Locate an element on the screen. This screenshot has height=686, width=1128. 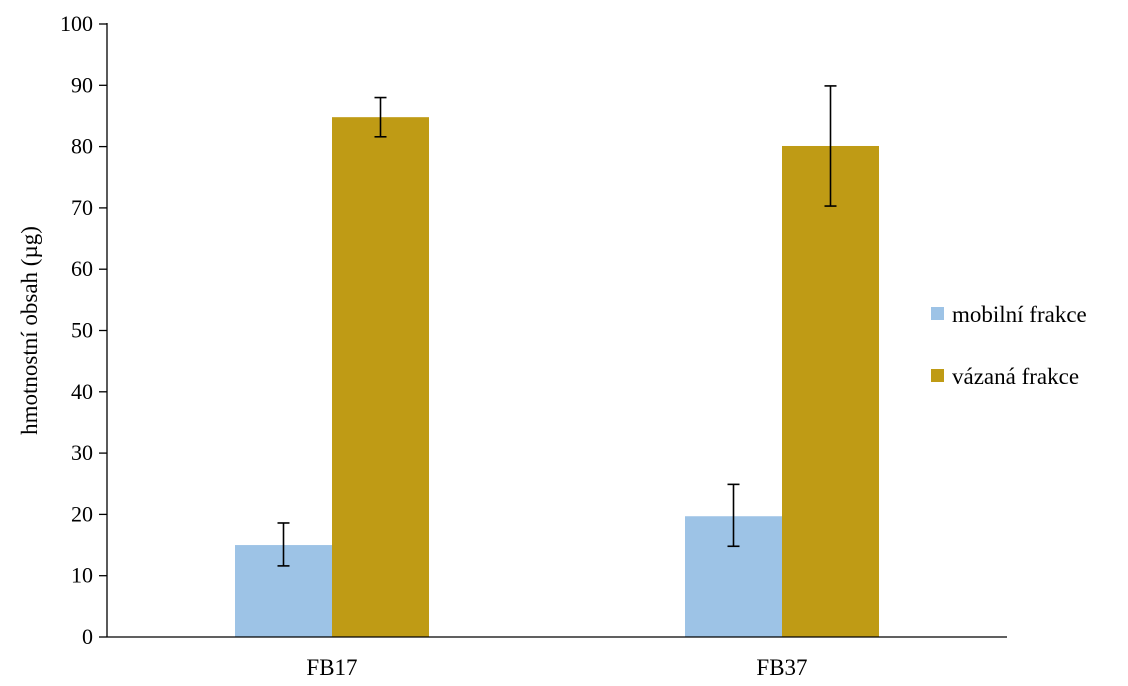
legend: mobilní frakce vázaná frakce is located at coordinates (1009, 345).